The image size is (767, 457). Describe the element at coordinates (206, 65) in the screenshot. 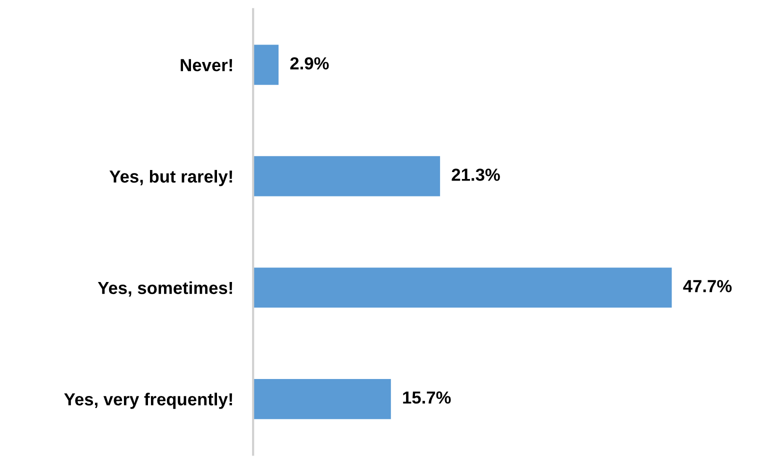

I see `y-tick-label: Never!` at that location.